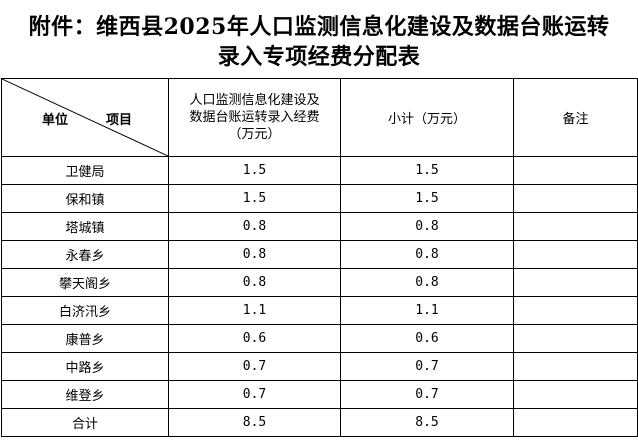 Image resolution: width=638 pixels, height=442 pixels. I want to click on unit-cell: 合计, so click(85, 422).